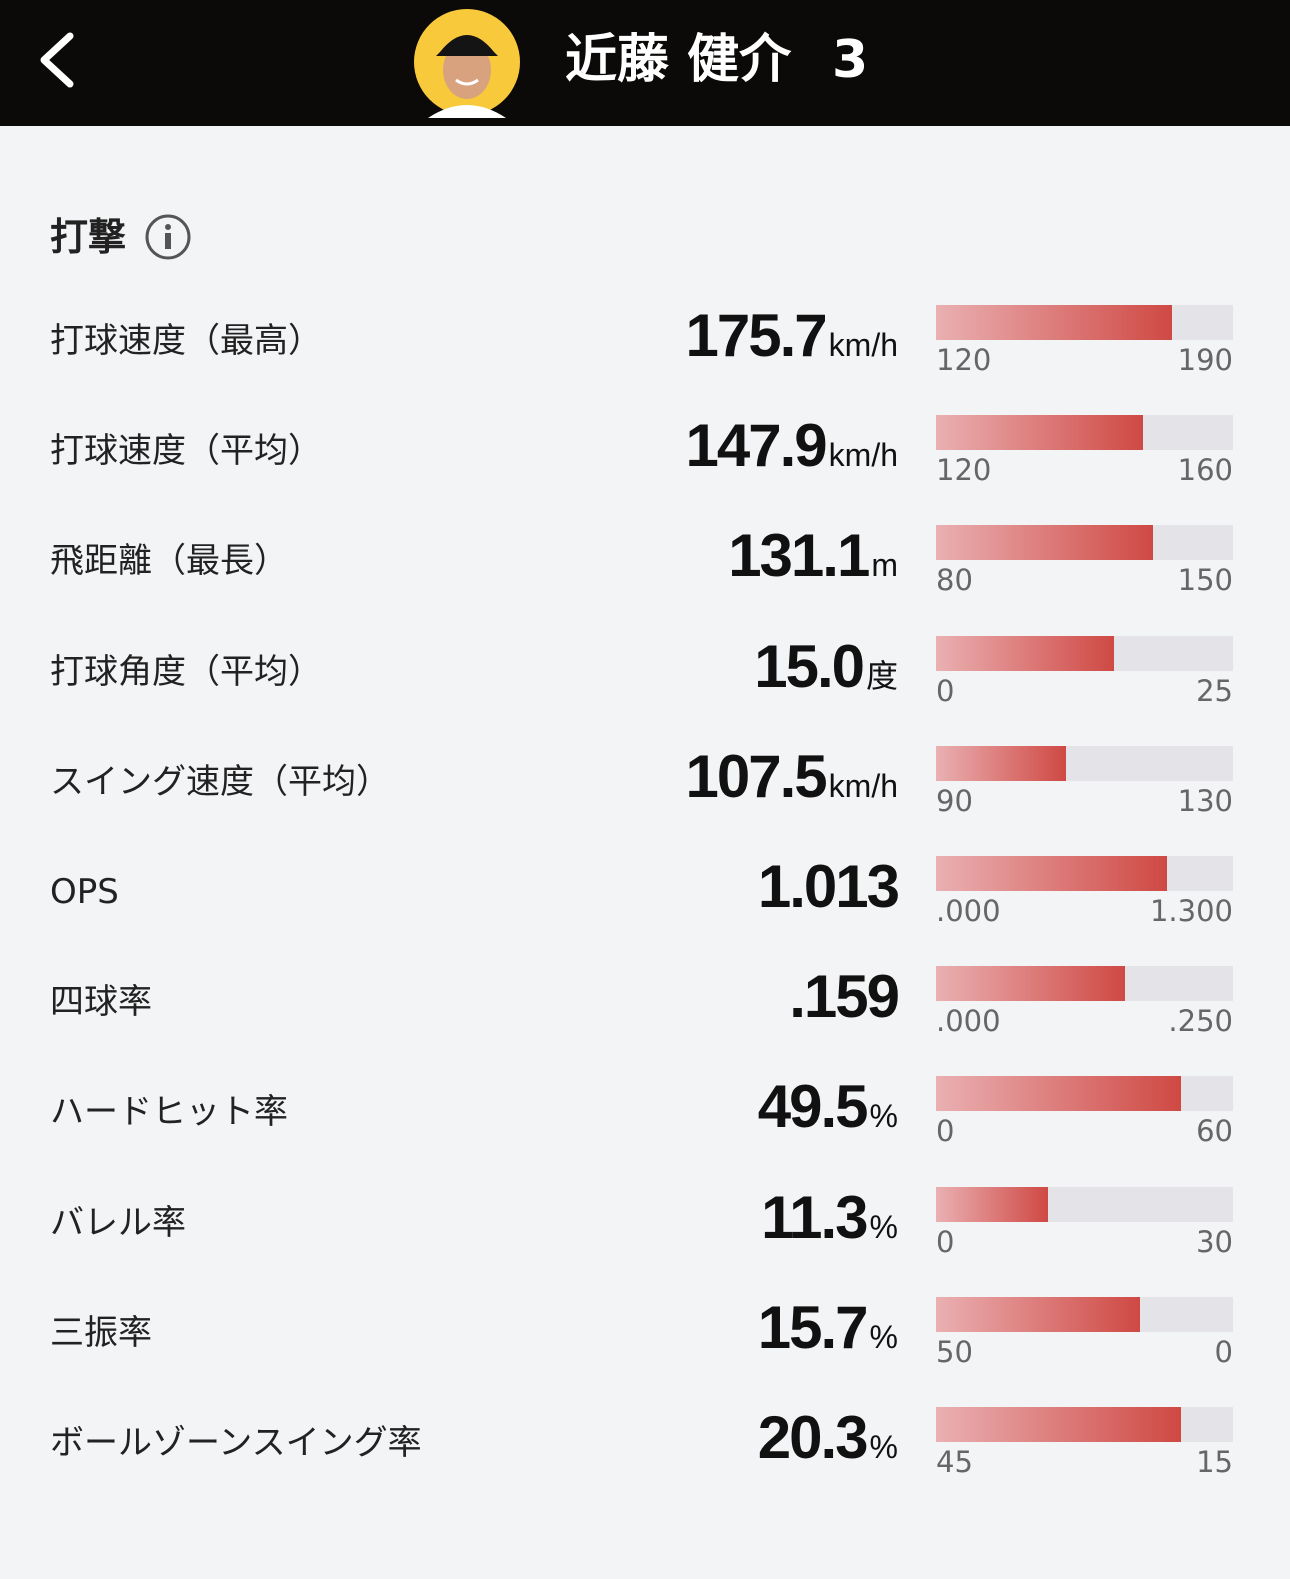 Image resolution: width=1290 pixels, height=1579 pixels. What do you see at coordinates (1214, 1131) in the screenshot?
I see `scale-max: 60` at bounding box center [1214, 1131].